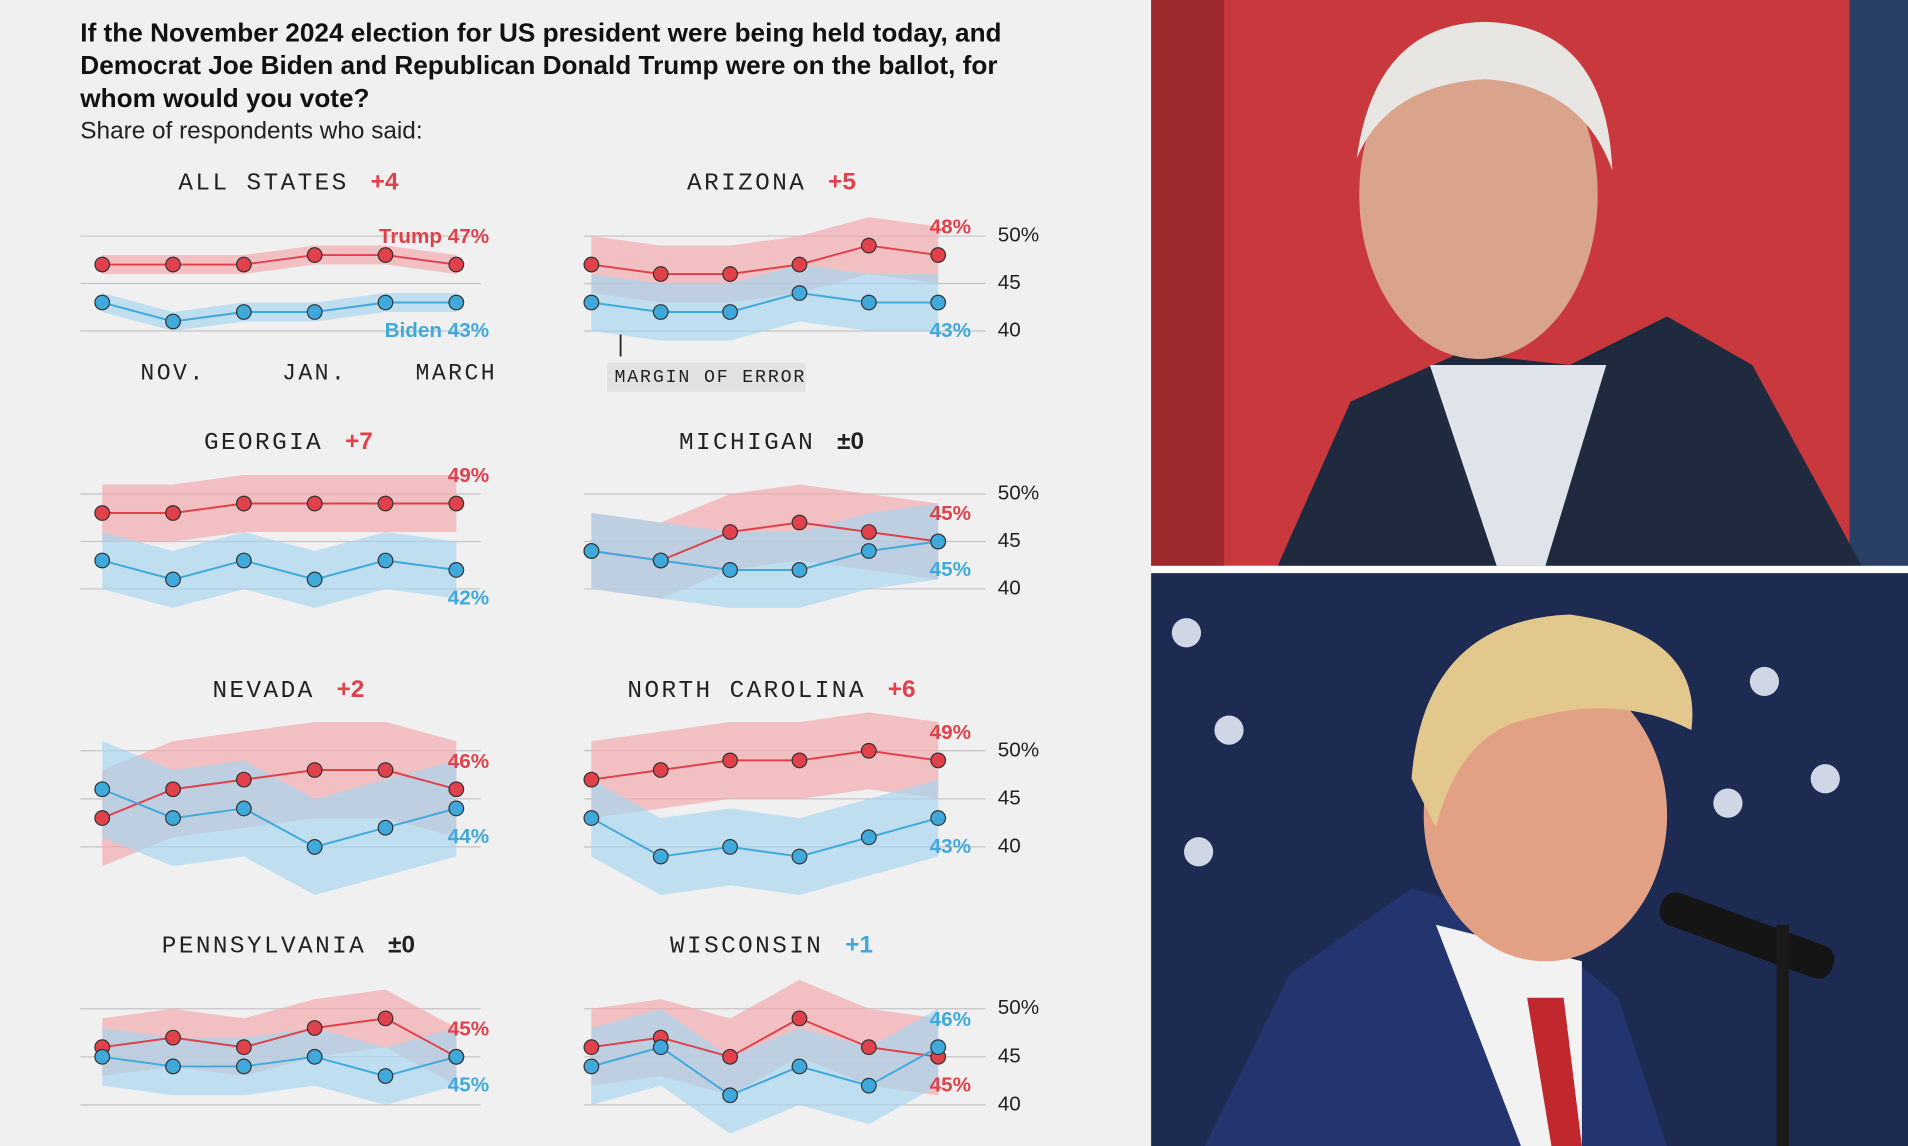 The image size is (1908, 1146). I want to click on panel-name: NORTH CAROLINA, so click(746, 692).